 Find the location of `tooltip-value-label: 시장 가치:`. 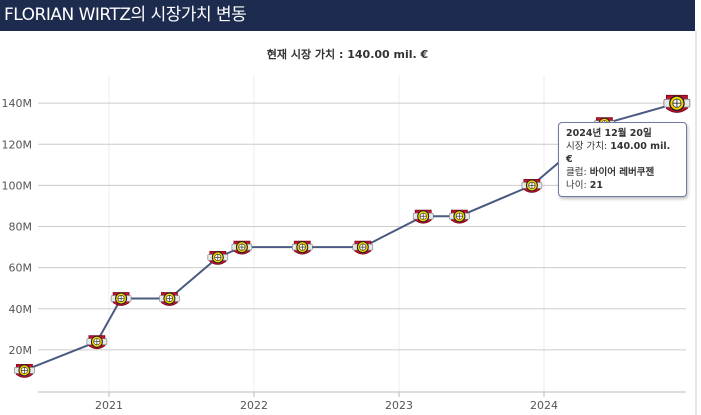

tooltip-value-label: 시장 가치: is located at coordinates (587, 146).